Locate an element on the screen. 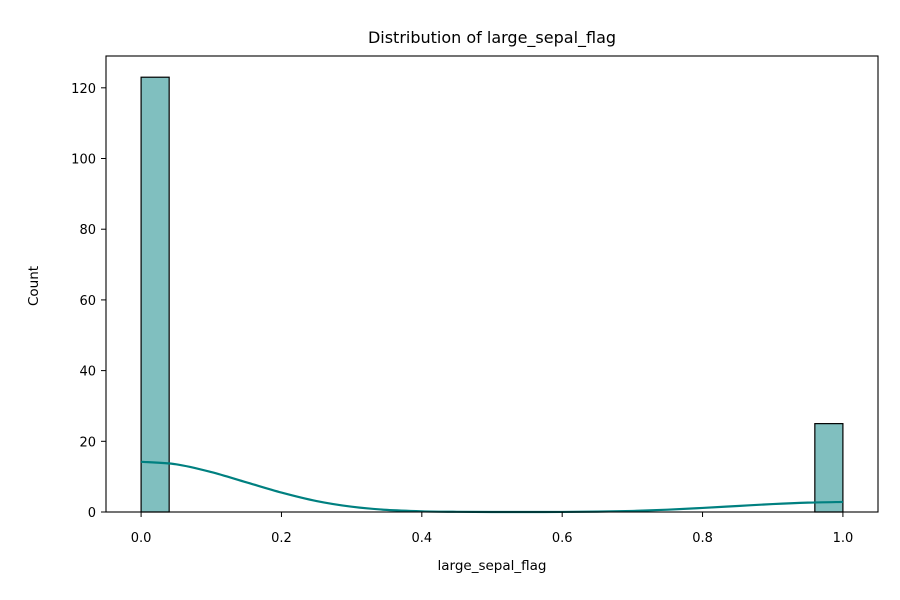 The width and height of the screenshot is (900, 600). x-tick-label-4: 0.8 is located at coordinates (702, 538).